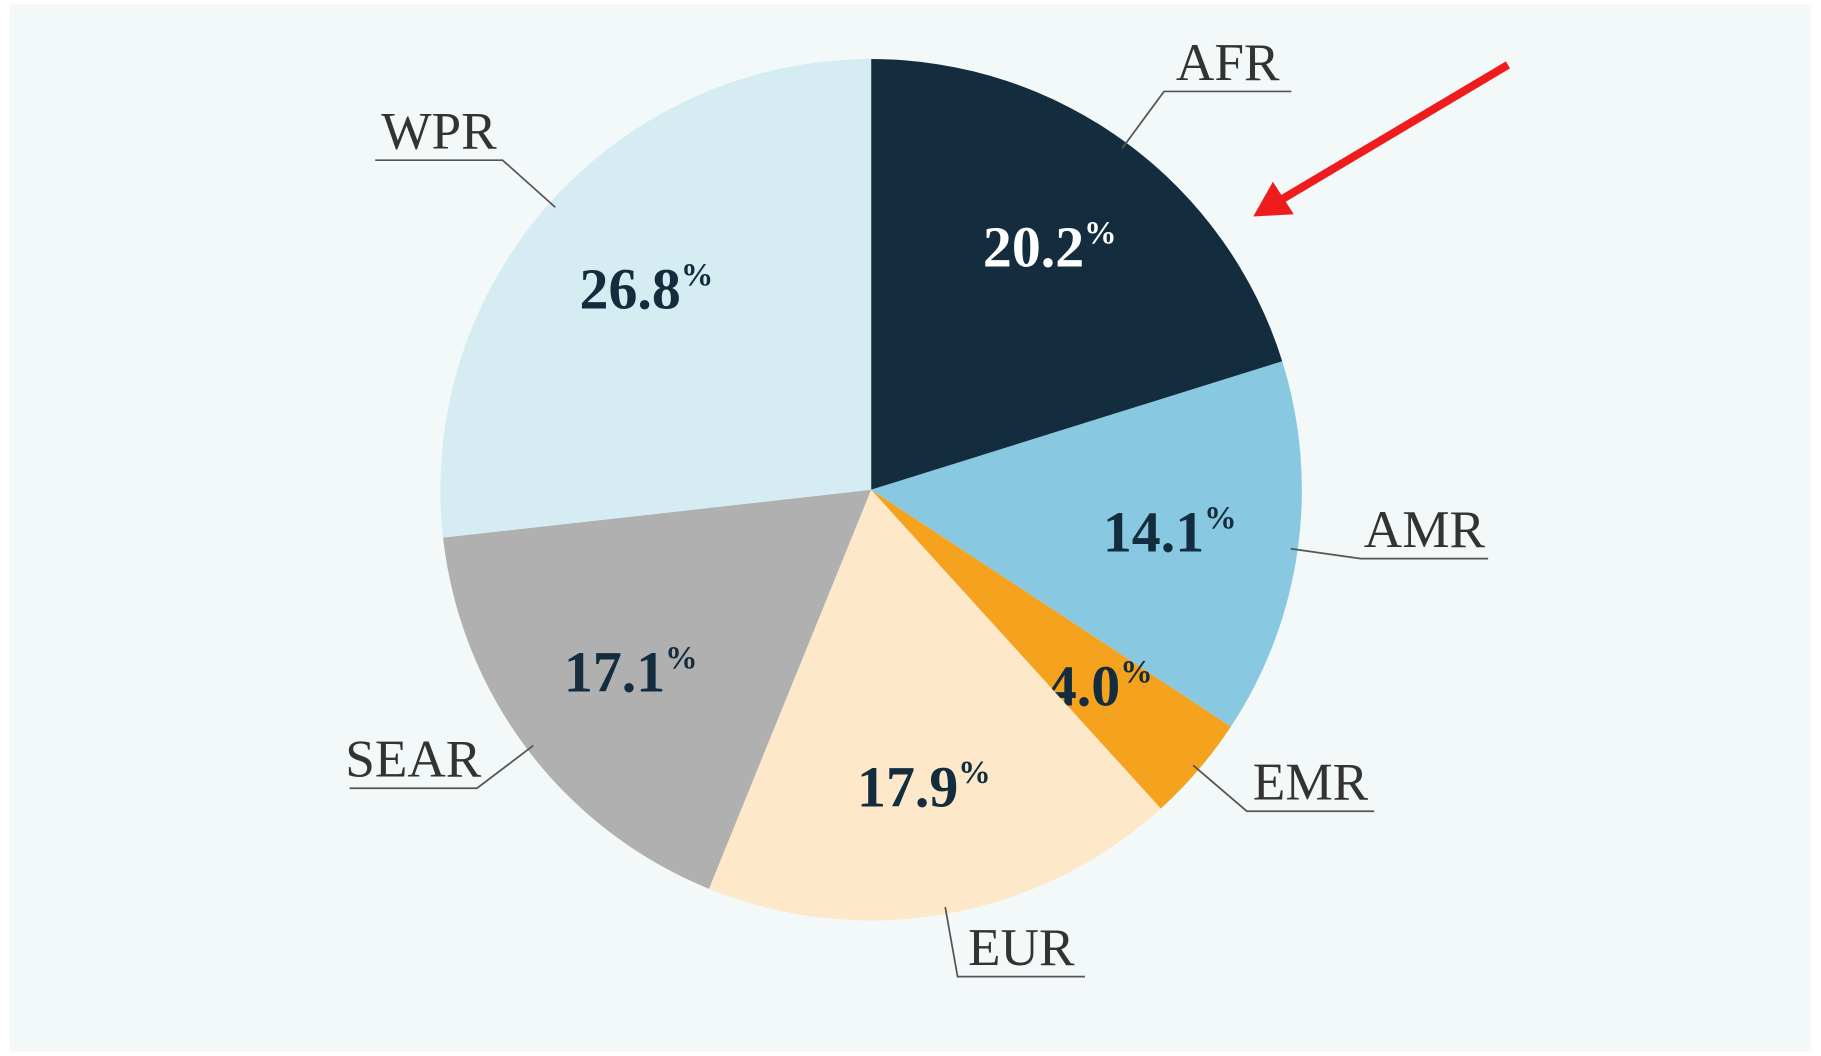  What do you see at coordinates (1021, 947) in the screenshot?
I see `category-label: EUR` at bounding box center [1021, 947].